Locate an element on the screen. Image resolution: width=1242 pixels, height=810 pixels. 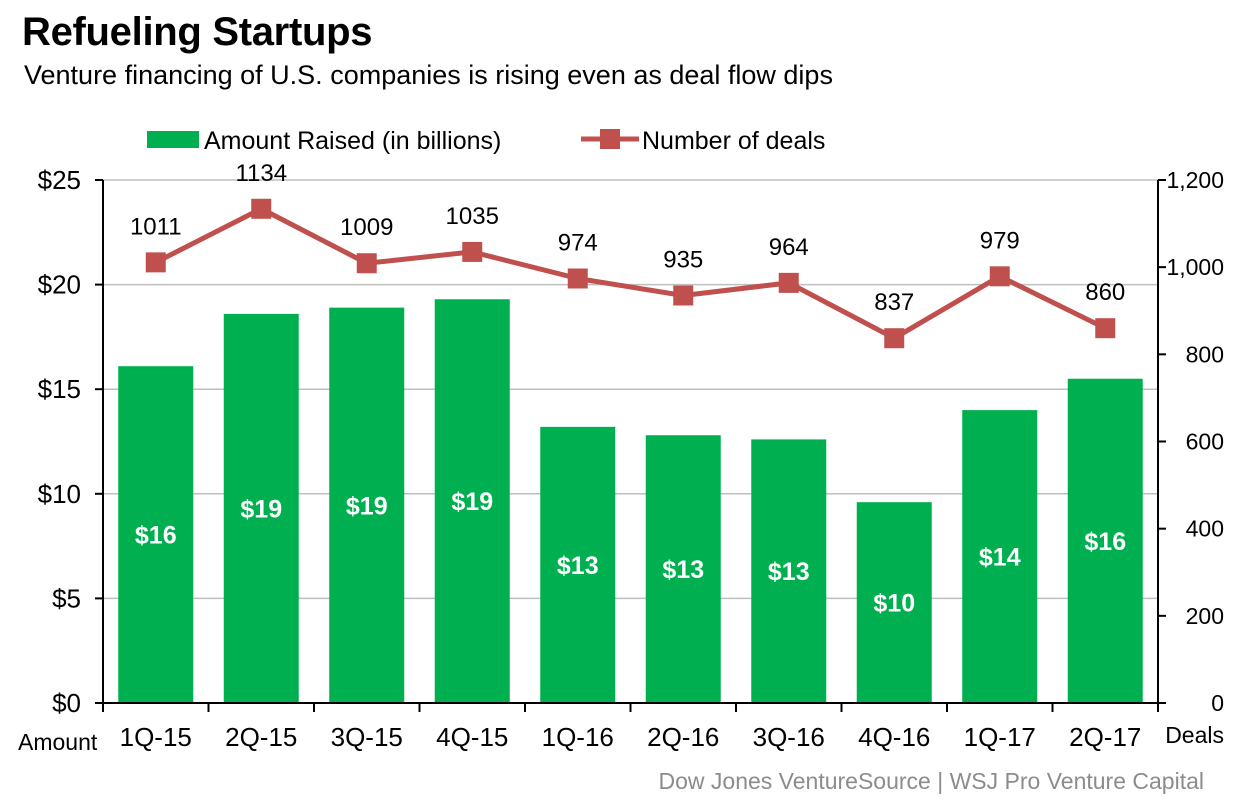
legend-bar-swatch is located at coordinates (173, 139).